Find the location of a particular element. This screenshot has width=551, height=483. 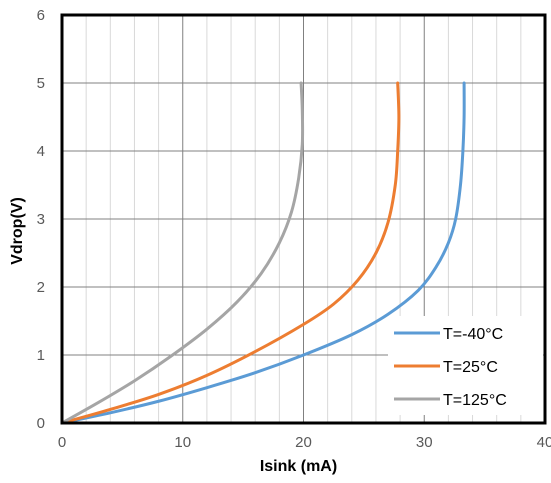

legend-label-0: T=-40°C is located at coordinates (473, 334).